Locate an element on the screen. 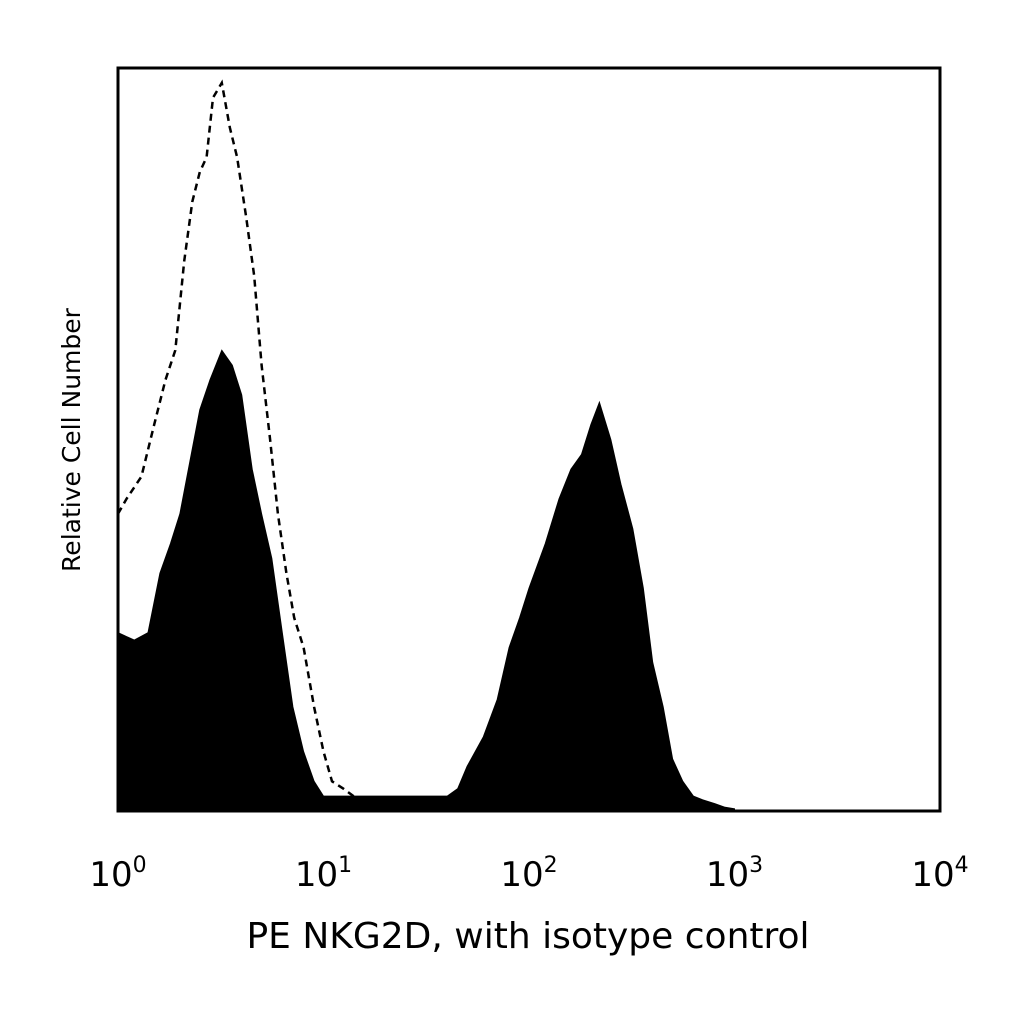 The image size is (1024, 1024). x-tick-label: 103 is located at coordinates (734, 874).